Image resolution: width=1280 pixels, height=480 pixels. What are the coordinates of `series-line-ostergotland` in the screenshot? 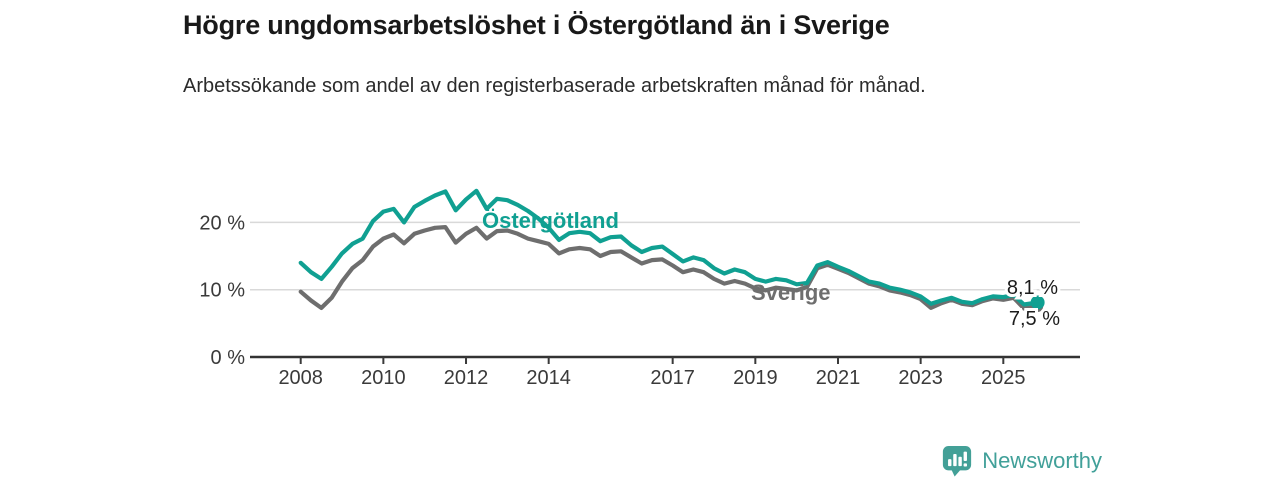 It's located at (669, 247).